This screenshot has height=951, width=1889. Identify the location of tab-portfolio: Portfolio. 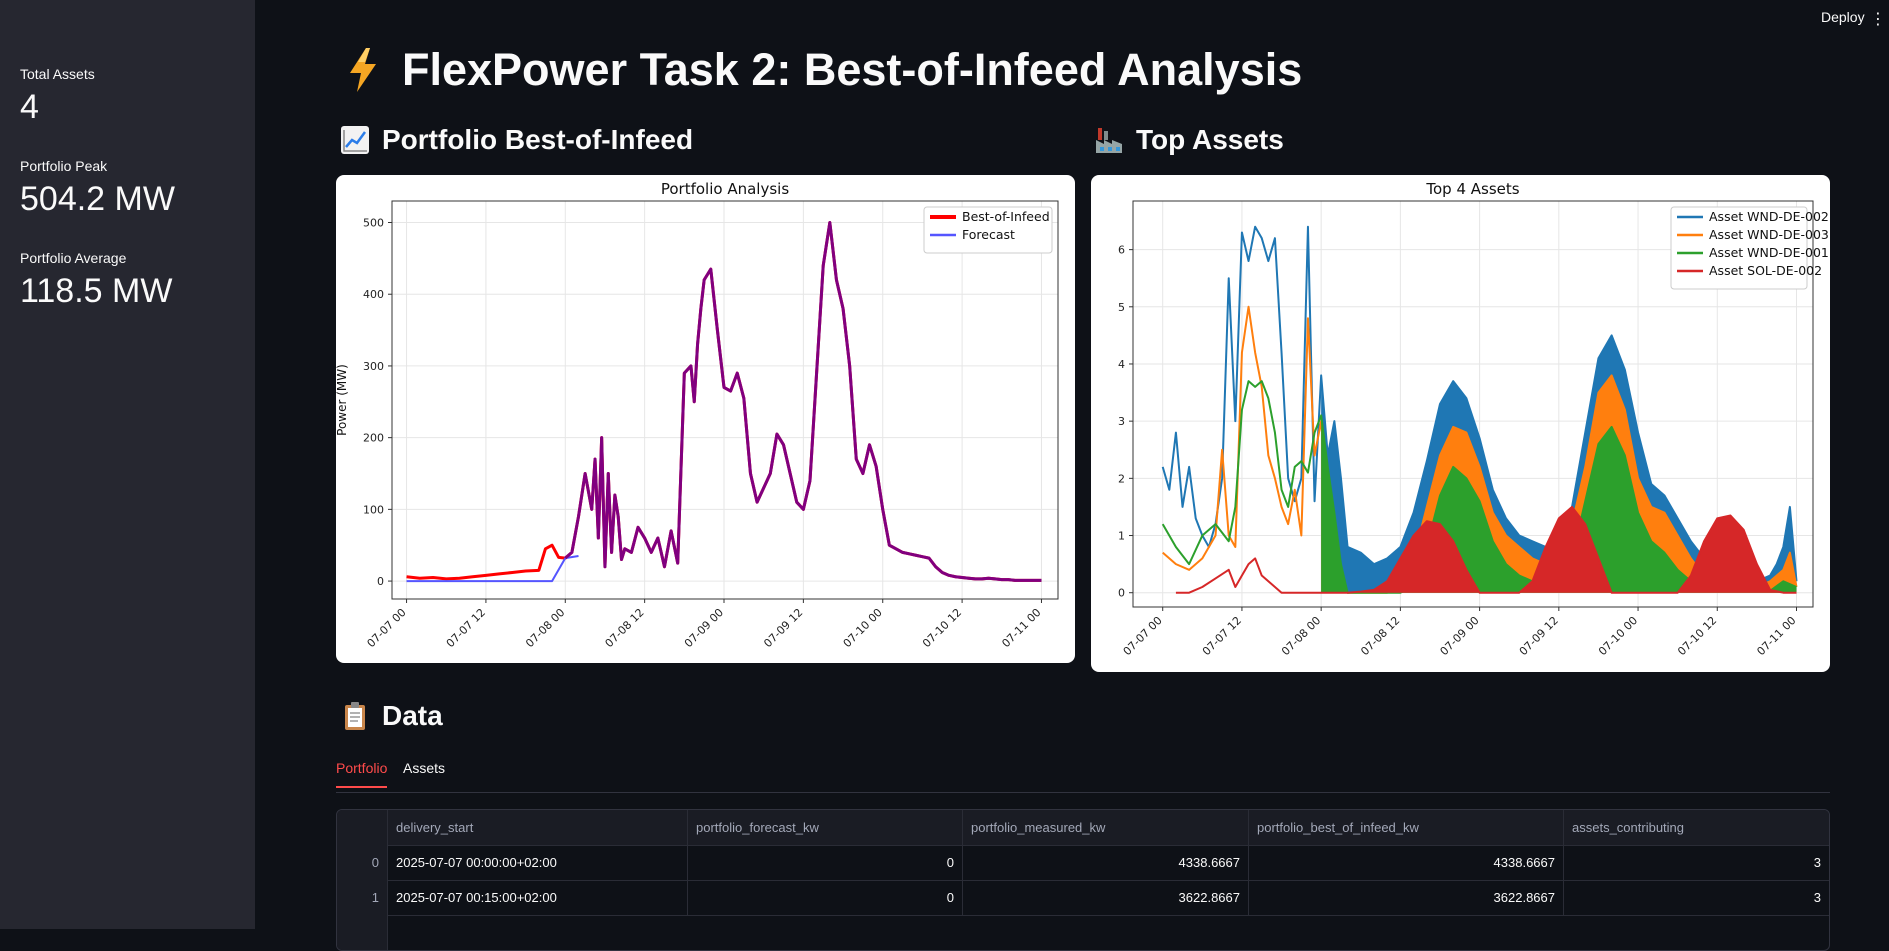
(362, 774).